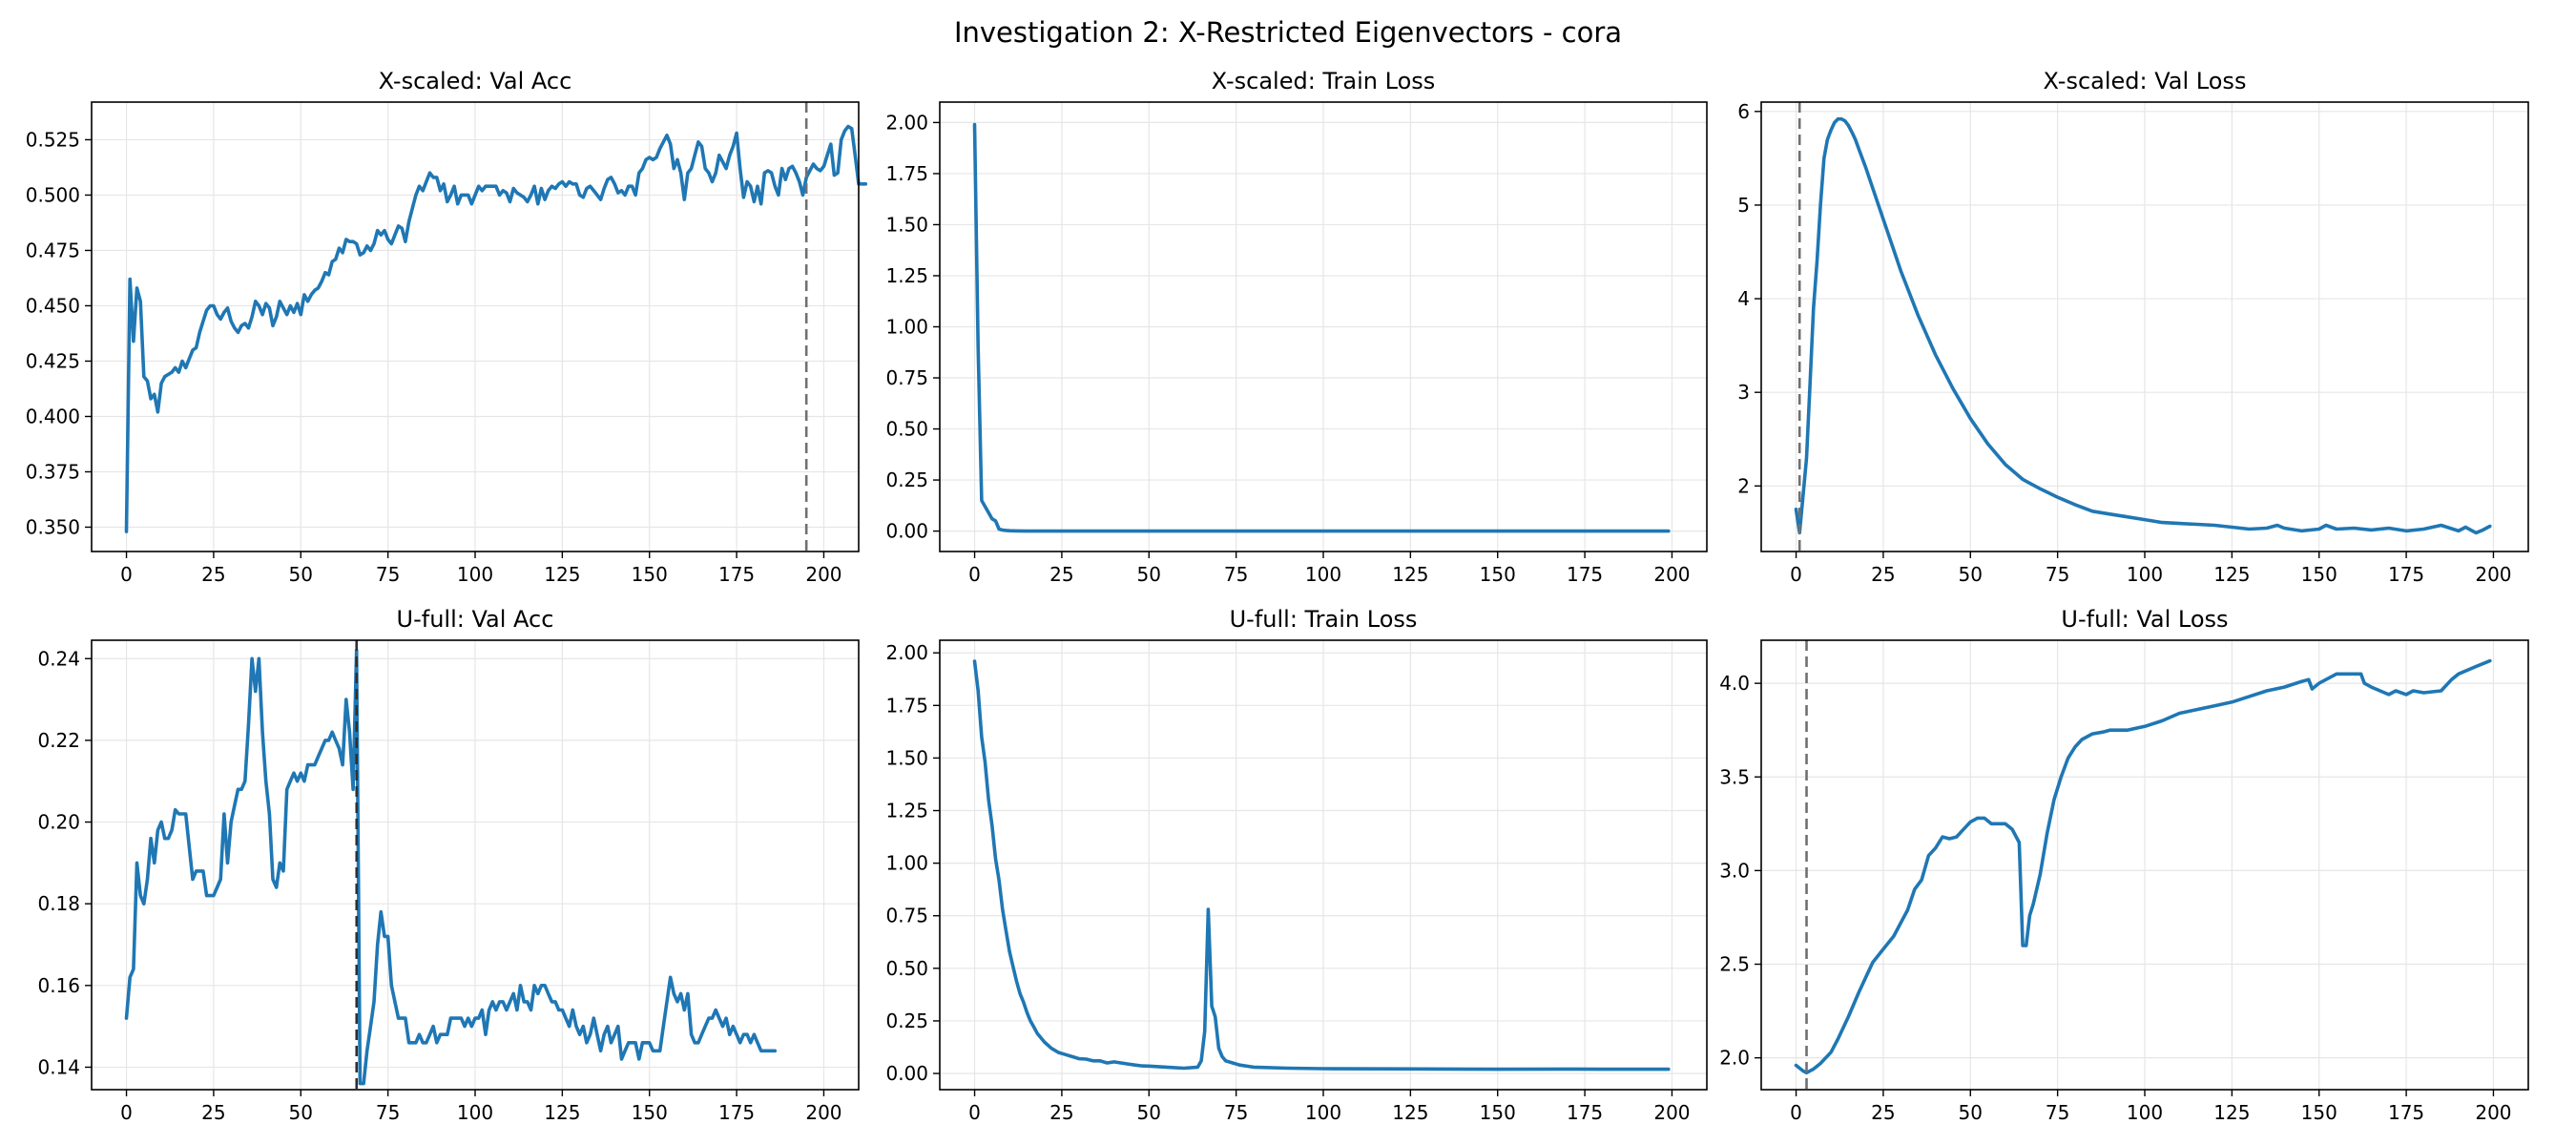 This screenshot has width=2576, height=1145. What do you see at coordinates (1734, 776) in the screenshot?
I see `y-tick-label: 3.5` at bounding box center [1734, 776].